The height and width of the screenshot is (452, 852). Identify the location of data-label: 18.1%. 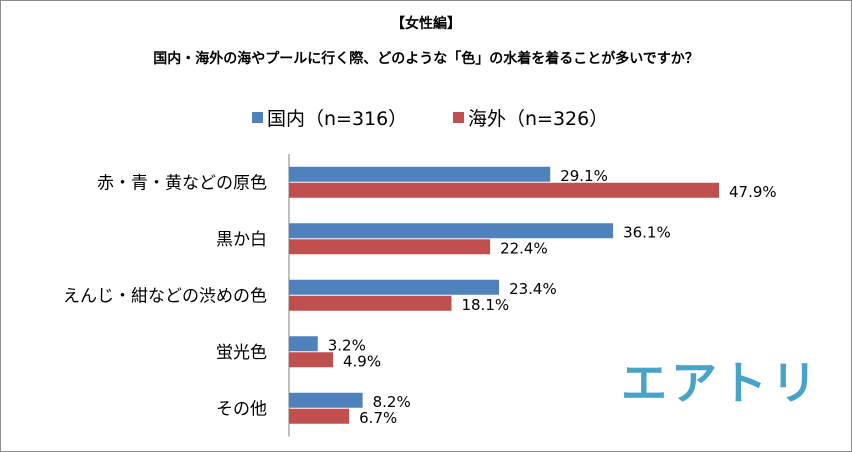
(485, 305).